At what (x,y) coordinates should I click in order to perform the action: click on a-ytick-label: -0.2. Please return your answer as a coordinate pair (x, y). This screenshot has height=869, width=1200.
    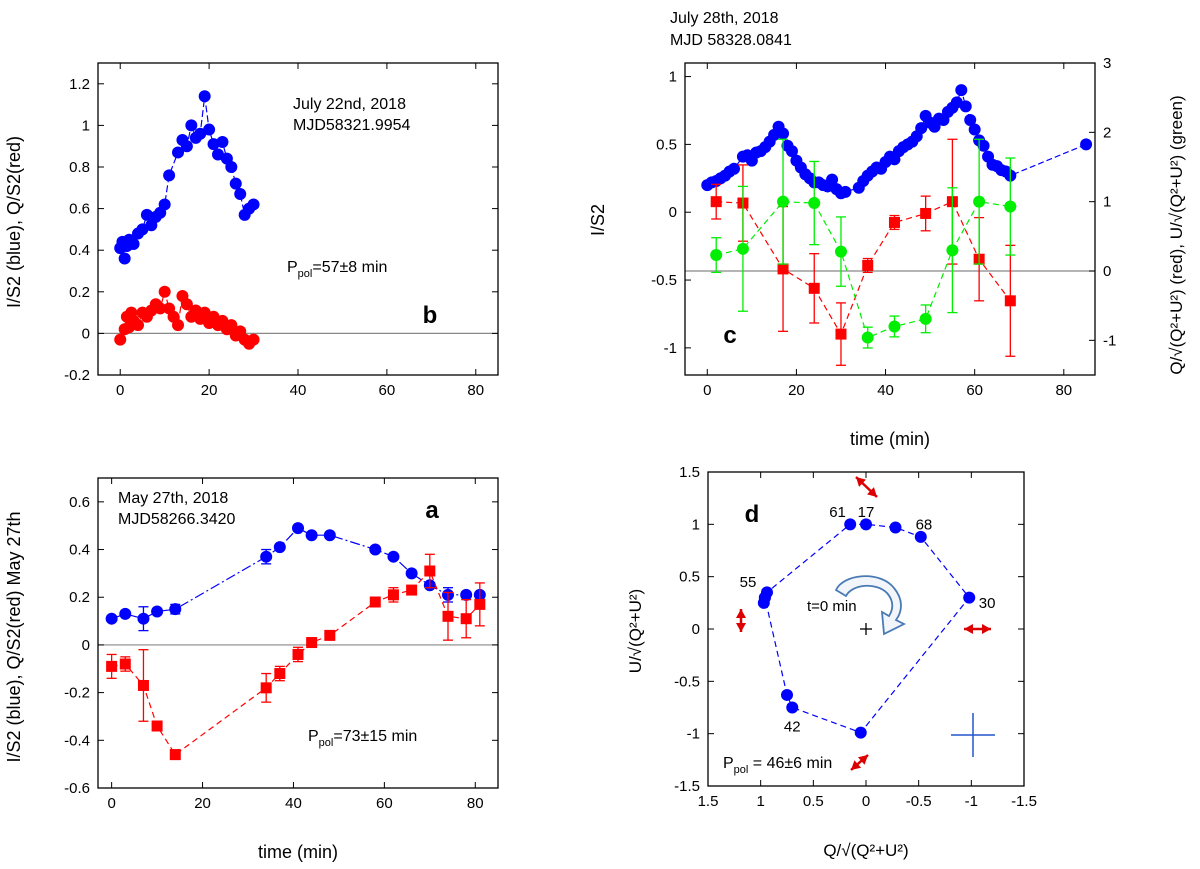
    Looking at the image, I should click on (77, 693).